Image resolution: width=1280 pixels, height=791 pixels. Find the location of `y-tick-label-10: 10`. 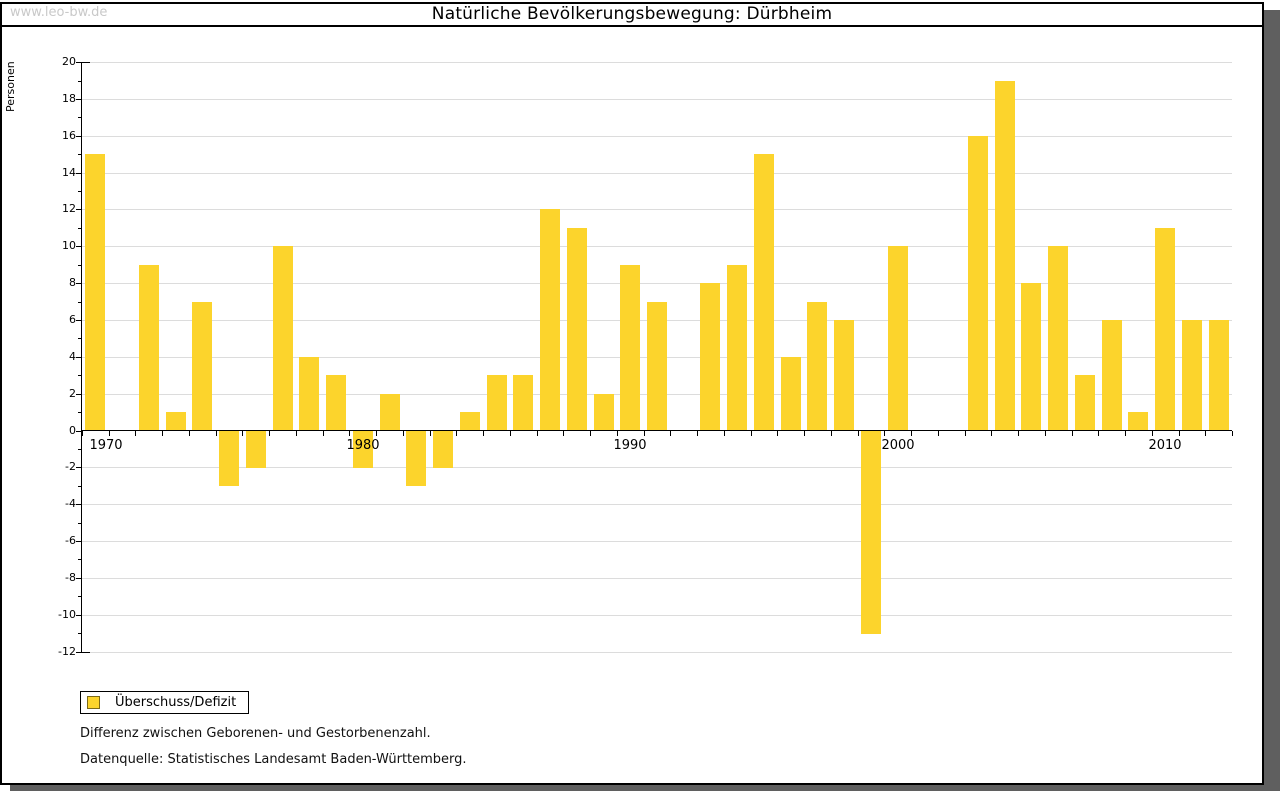

y-tick-label-10: 10 is located at coordinates (69, 245).